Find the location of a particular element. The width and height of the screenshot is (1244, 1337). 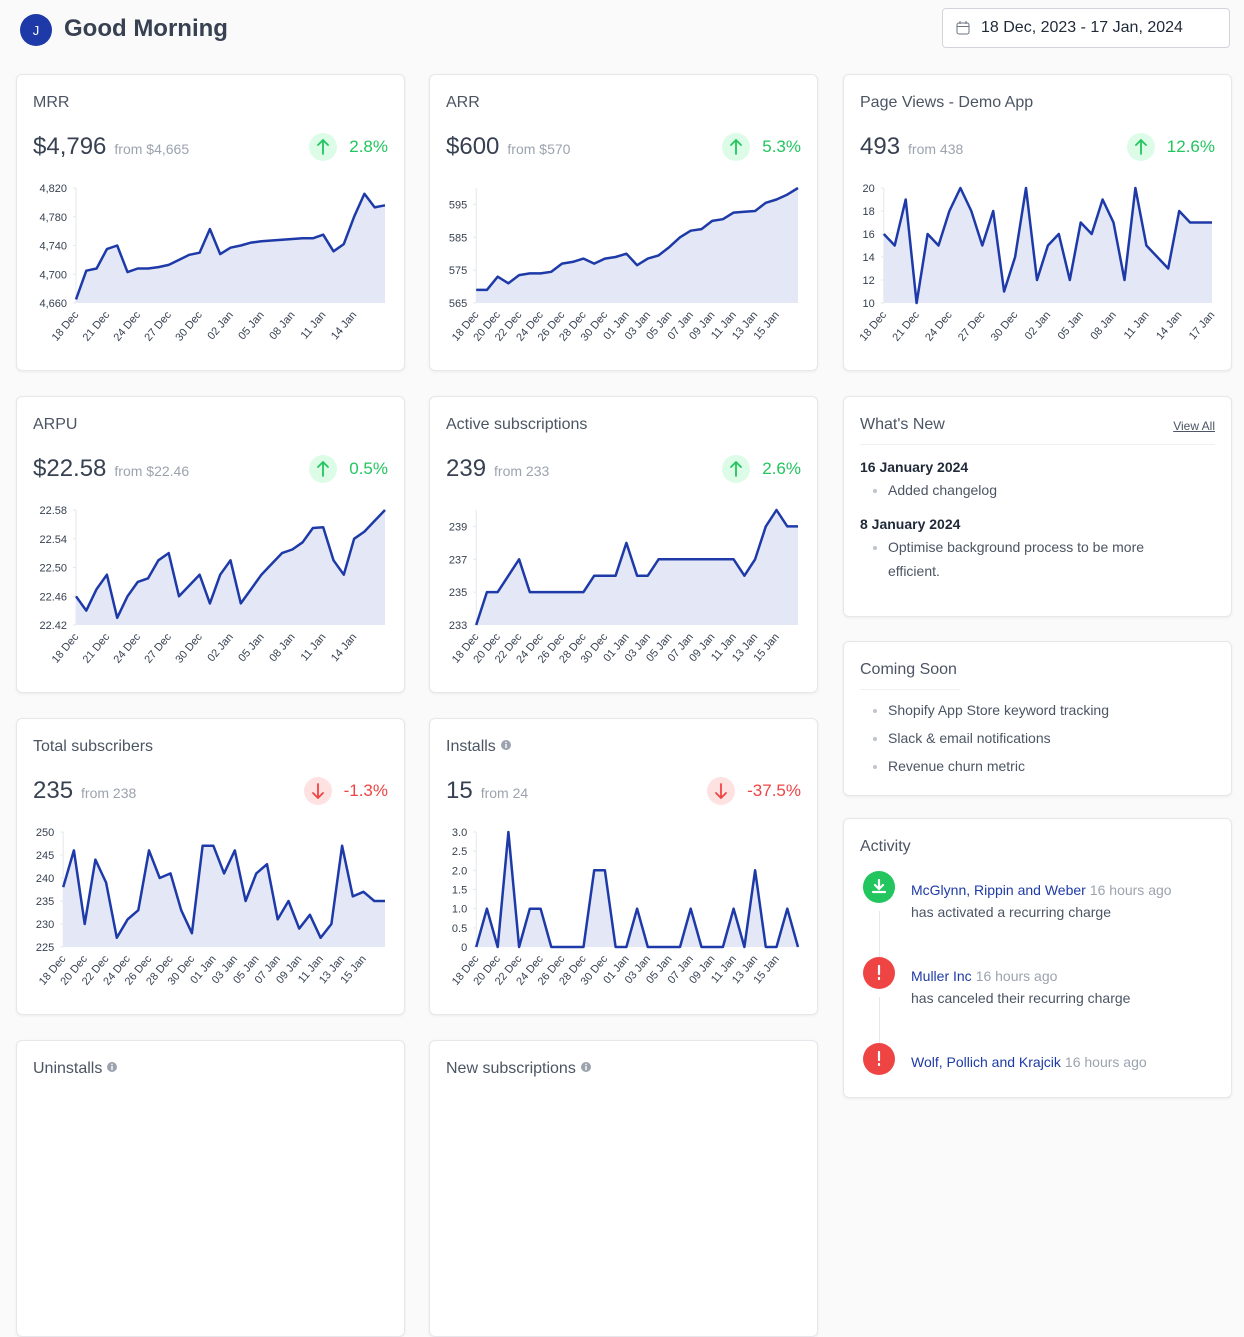

metric-value-row: 235 from 238 is located at coordinates (84, 791).